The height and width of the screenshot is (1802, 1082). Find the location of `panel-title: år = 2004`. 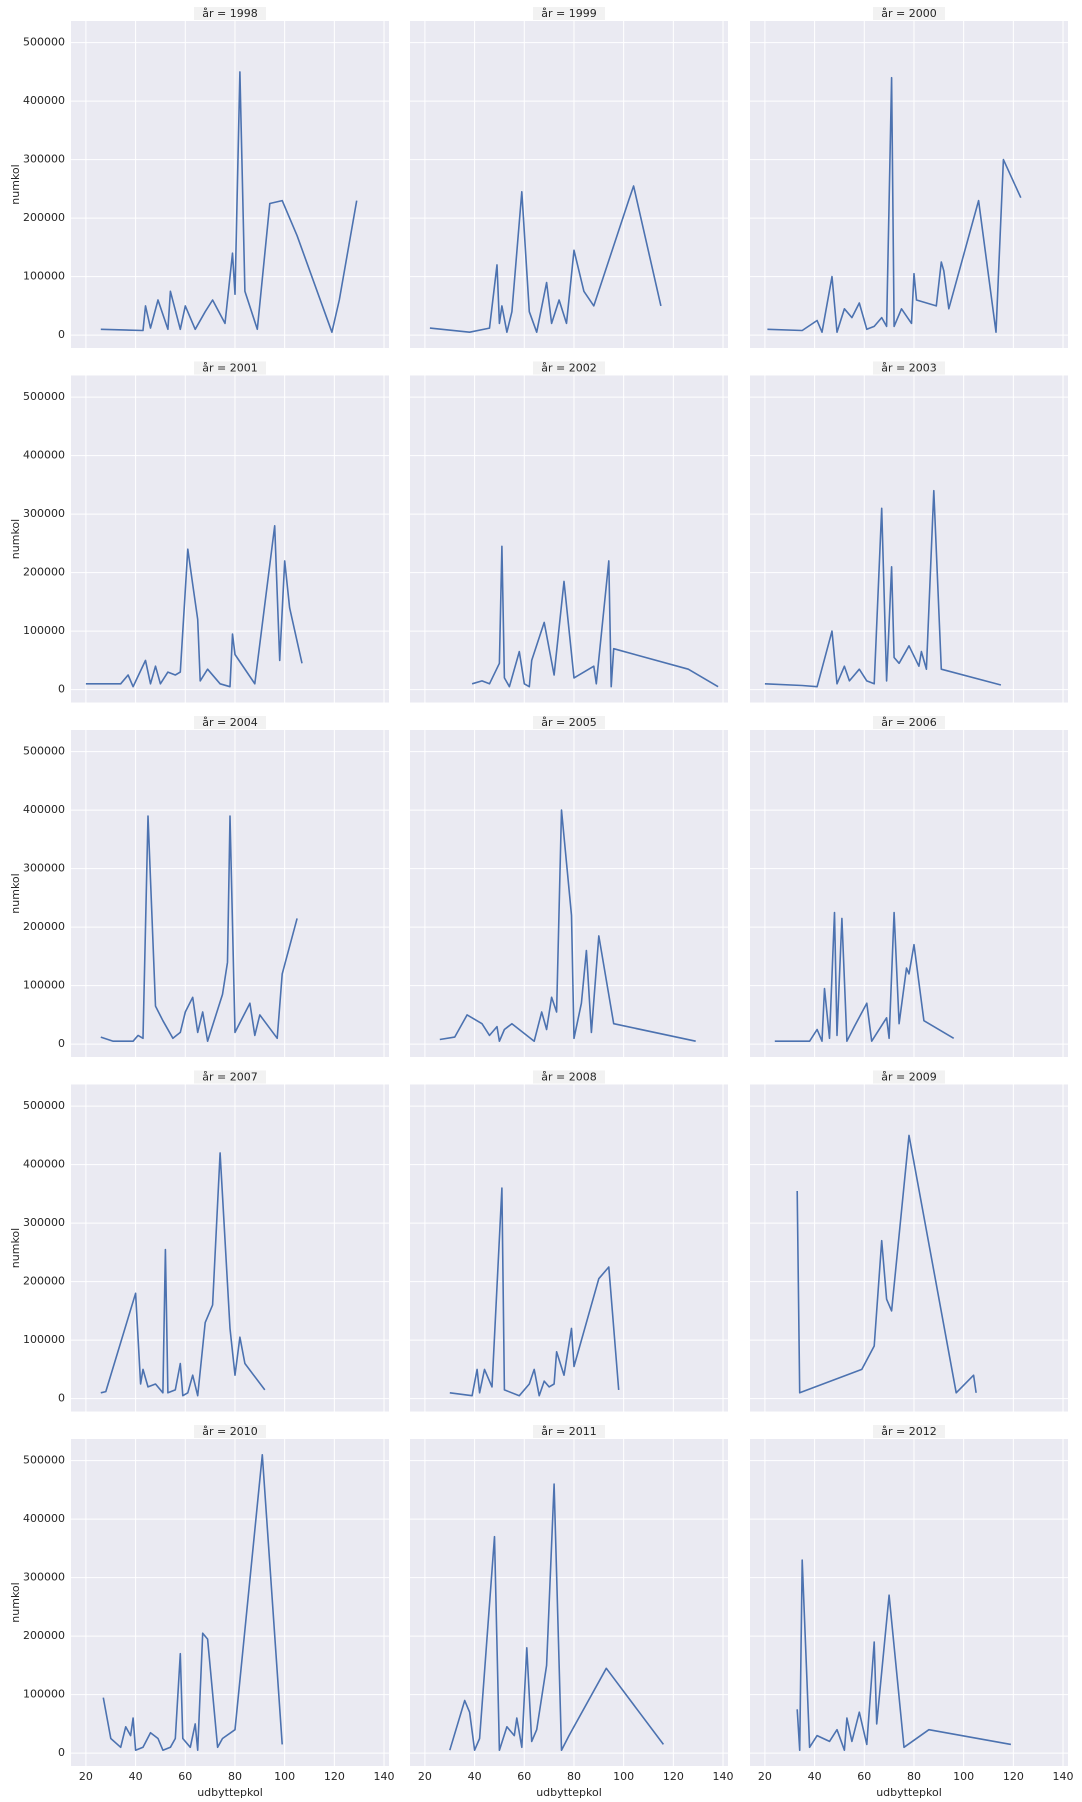

panel-title: år = 2004 is located at coordinates (229, 722).